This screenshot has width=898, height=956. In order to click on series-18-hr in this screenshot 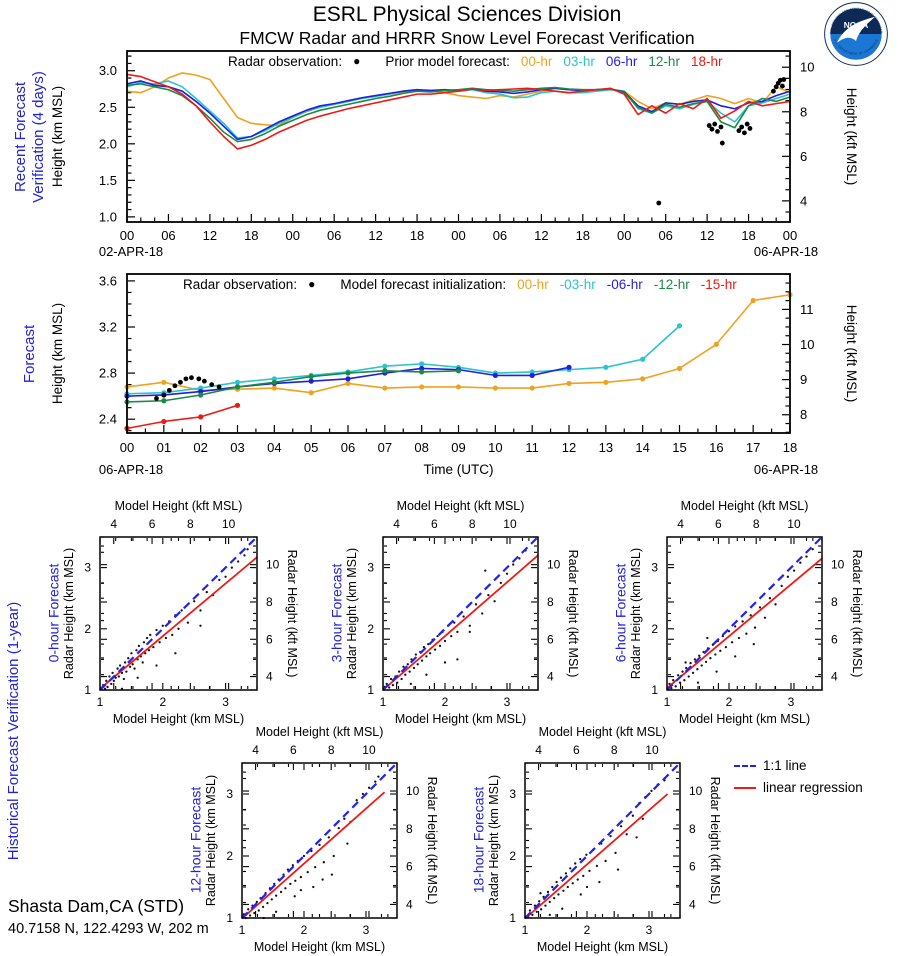, I will do `click(458, 111)`.